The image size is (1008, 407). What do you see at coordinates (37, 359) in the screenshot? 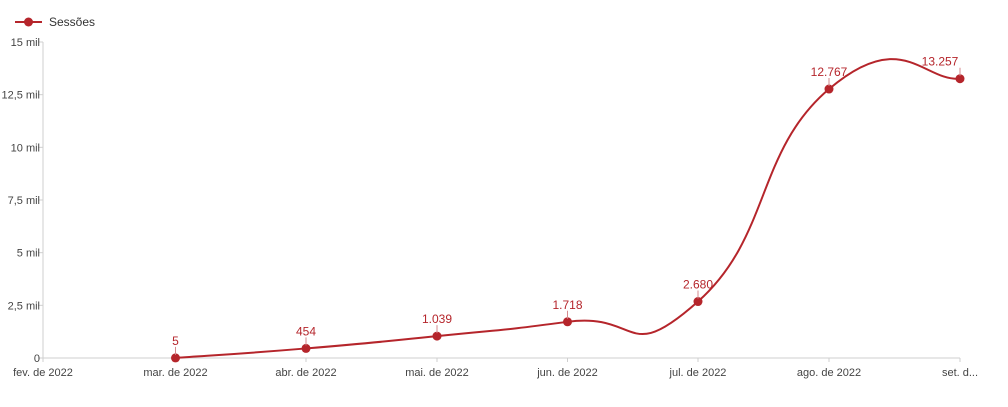
I see `y-tick-label: 0` at bounding box center [37, 359].